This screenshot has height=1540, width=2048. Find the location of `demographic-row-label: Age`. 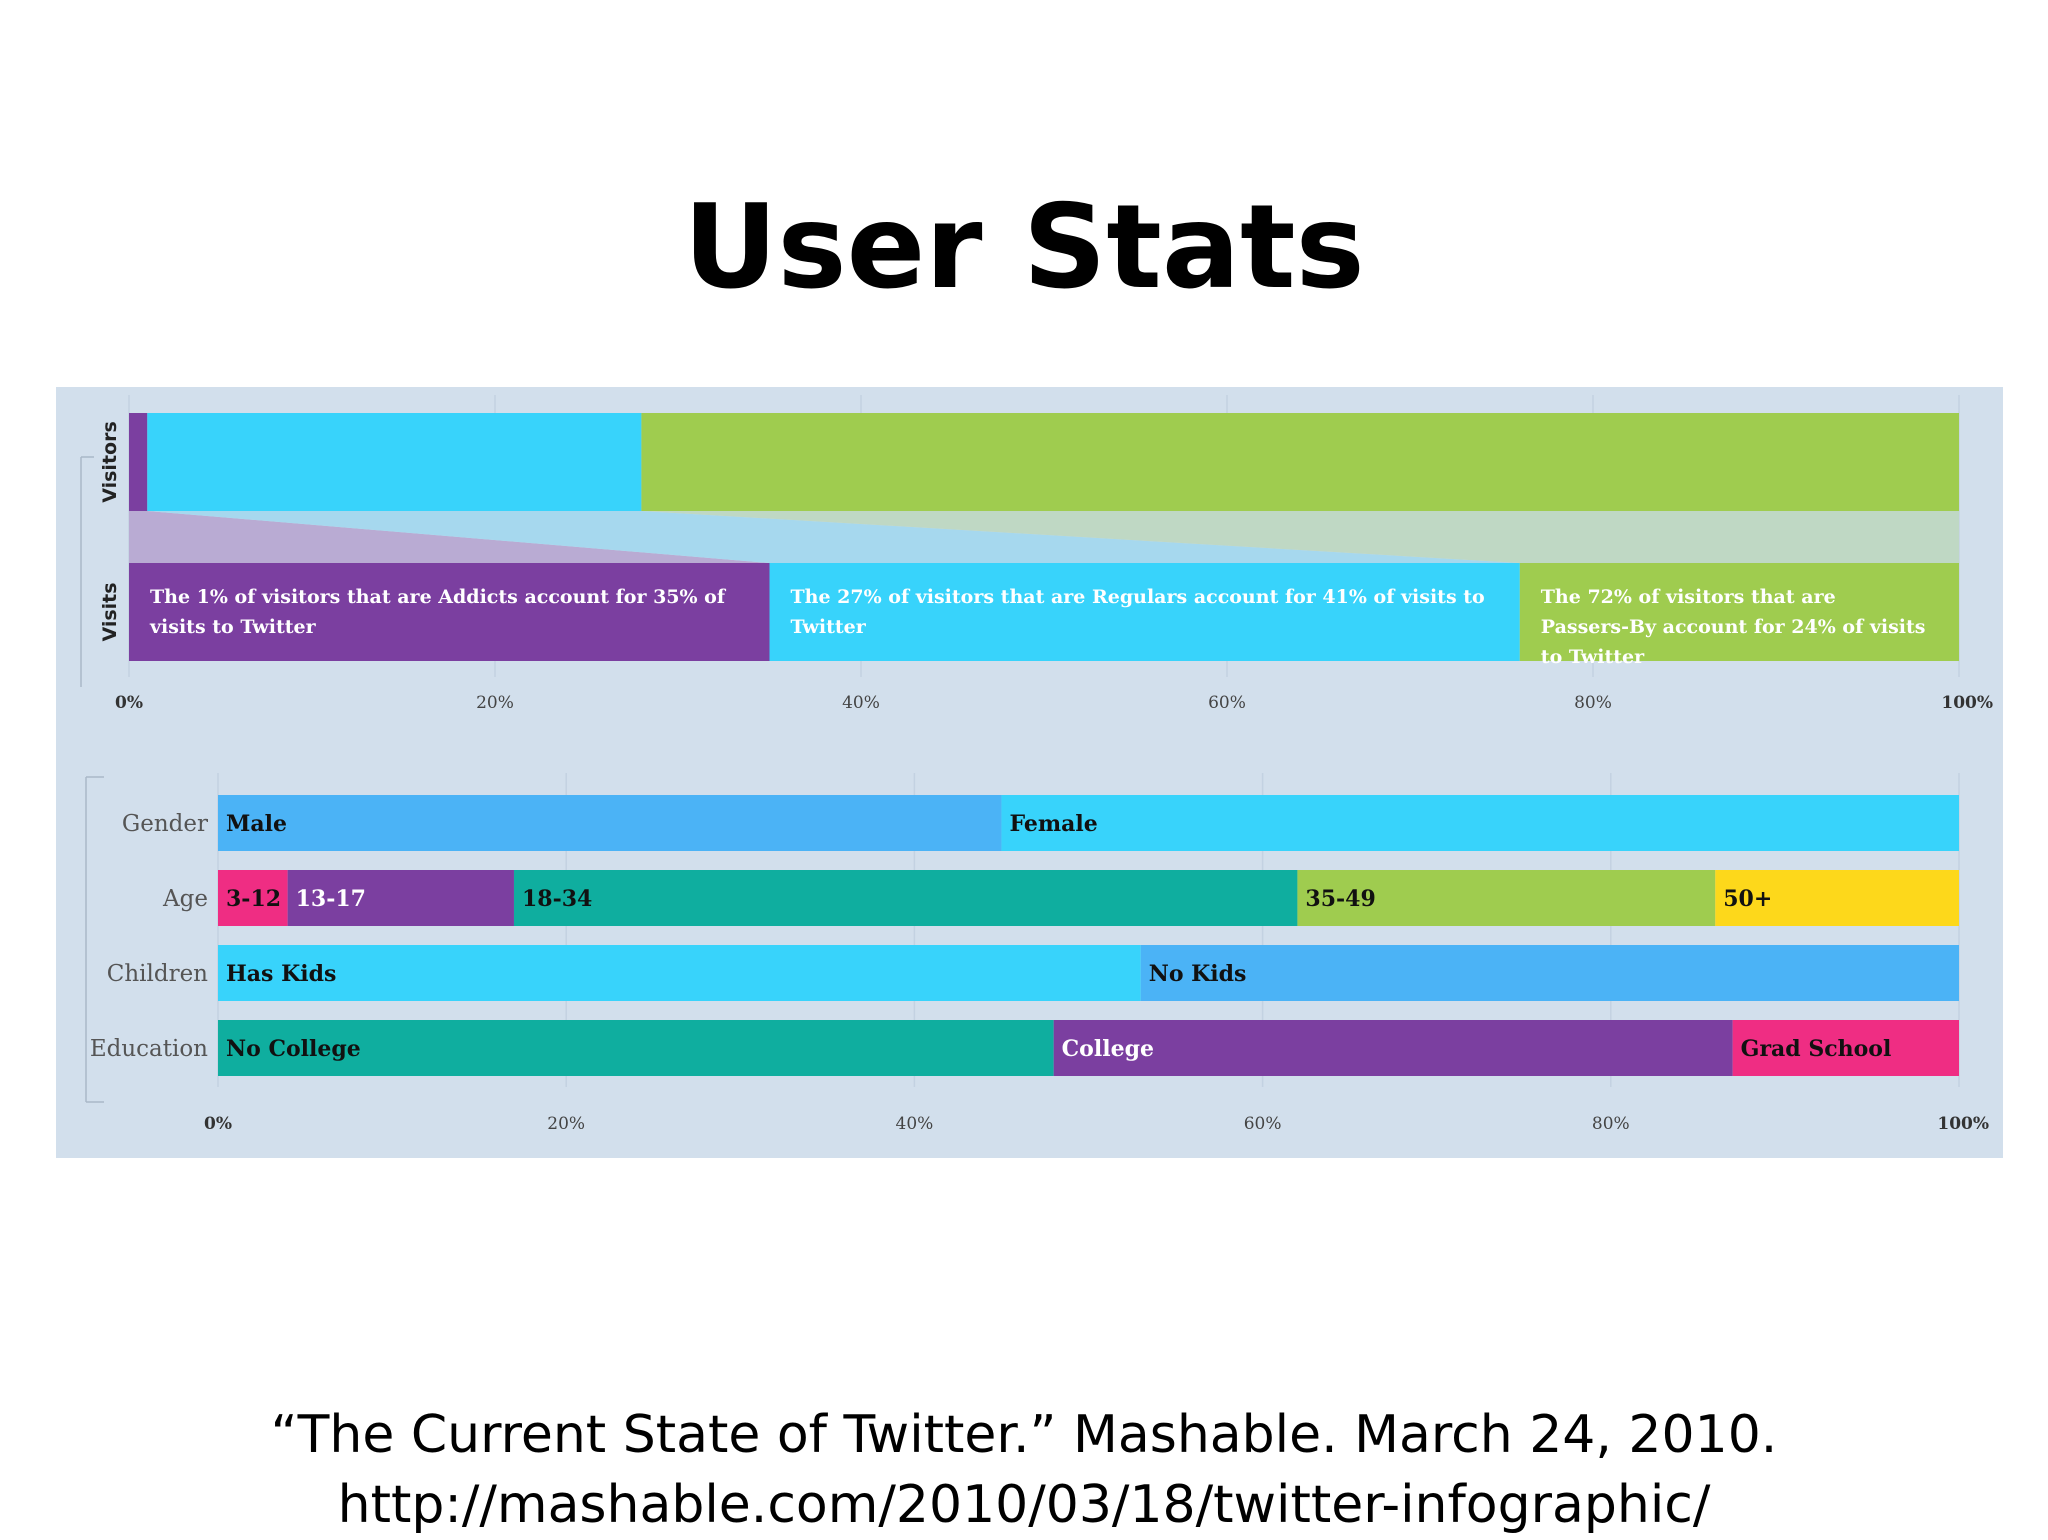

demographic-row-label: Age is located at coordinates (185, 899).